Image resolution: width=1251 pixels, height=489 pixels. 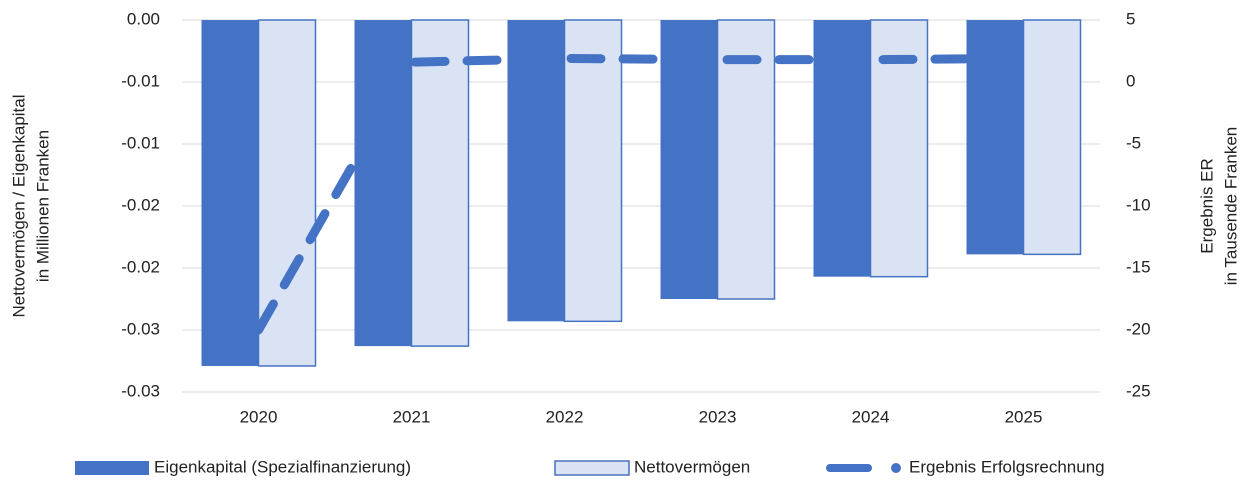 What do you see at coordinates (1007, 466) in the screenshot?
I see `legend-label: Ergebnis Erfolgsrechnung` at bounding box center [1007, 466].